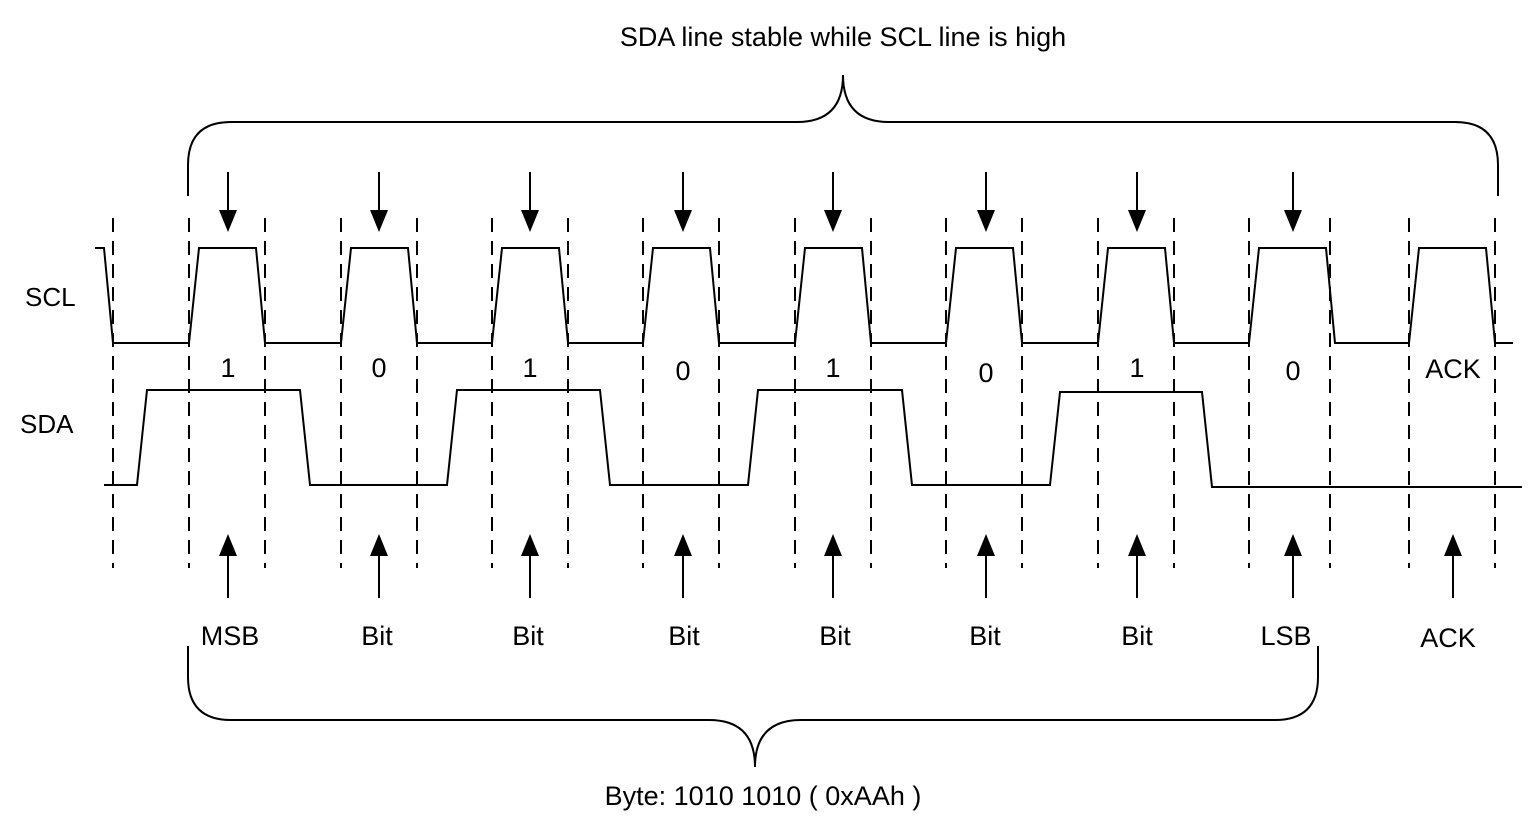  What do you see at coordinates (1285, 636) in the screenshot?
I see `bit-name-label: LSB` at bounding box center [1285, 636].